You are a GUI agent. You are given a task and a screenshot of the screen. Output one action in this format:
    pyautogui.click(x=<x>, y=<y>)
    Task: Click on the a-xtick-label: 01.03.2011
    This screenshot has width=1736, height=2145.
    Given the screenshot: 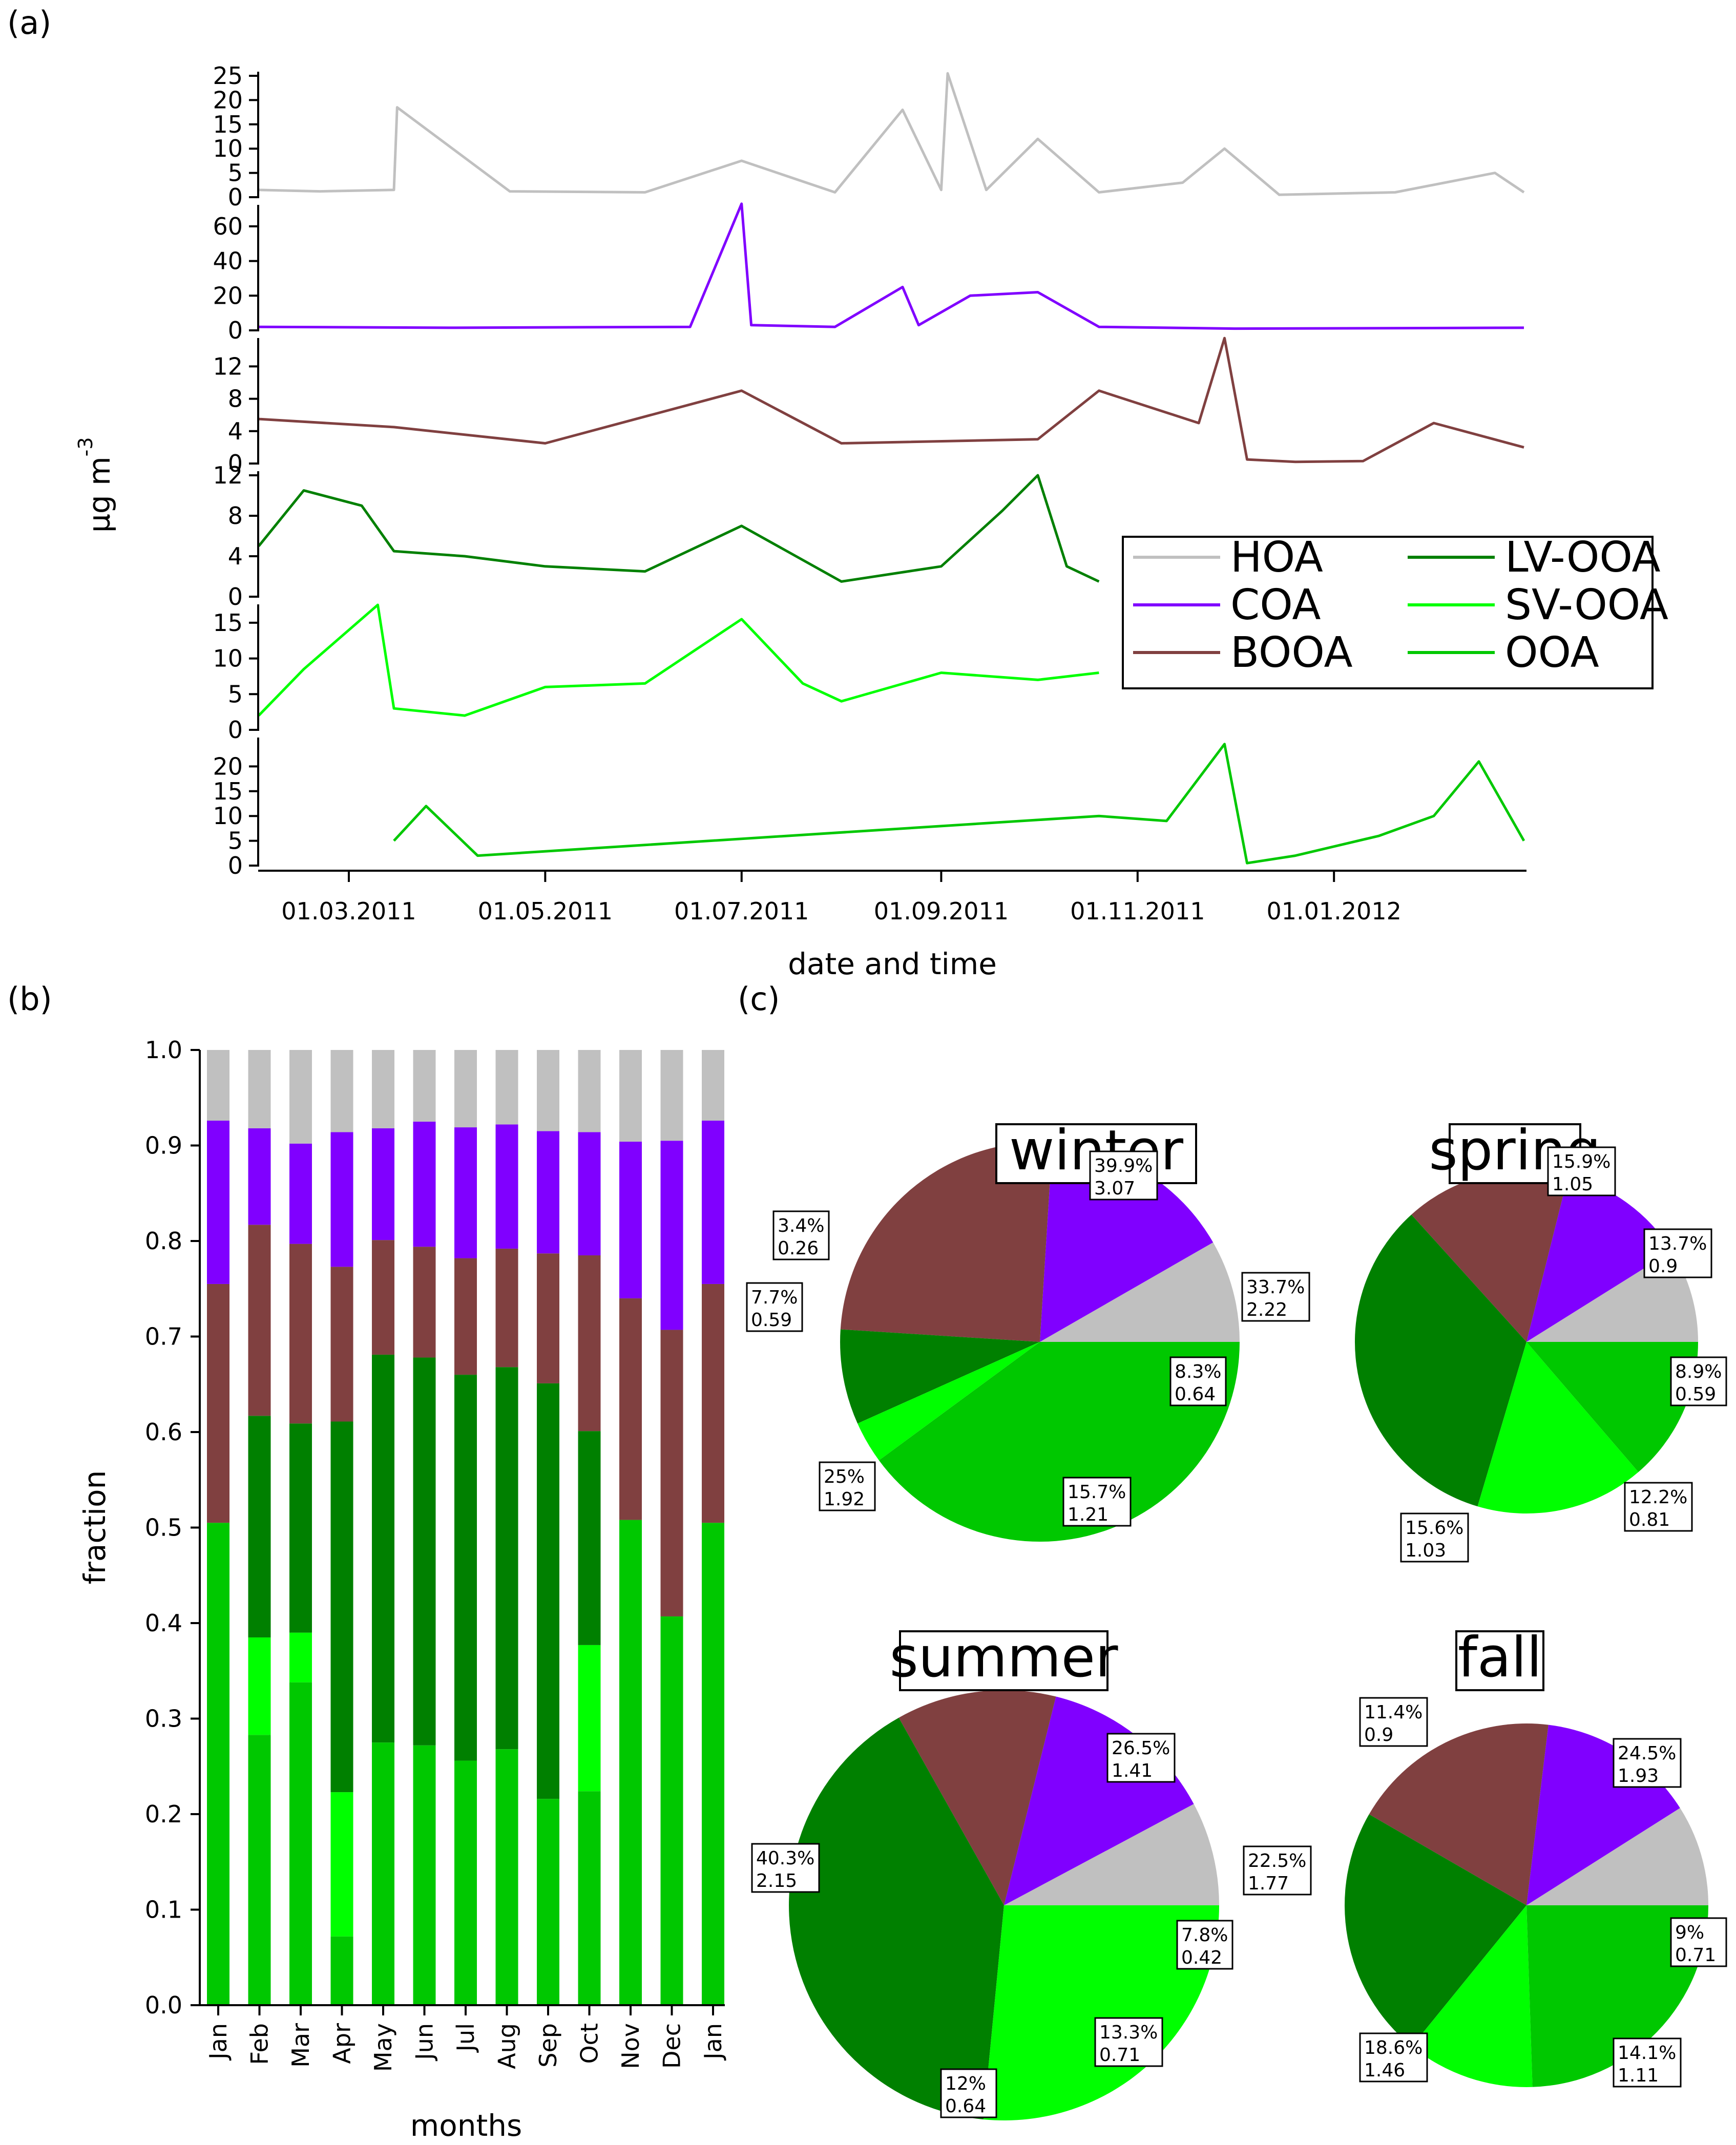 What is the action you would take?
    pyautogui.click(x=348, y=911)
    